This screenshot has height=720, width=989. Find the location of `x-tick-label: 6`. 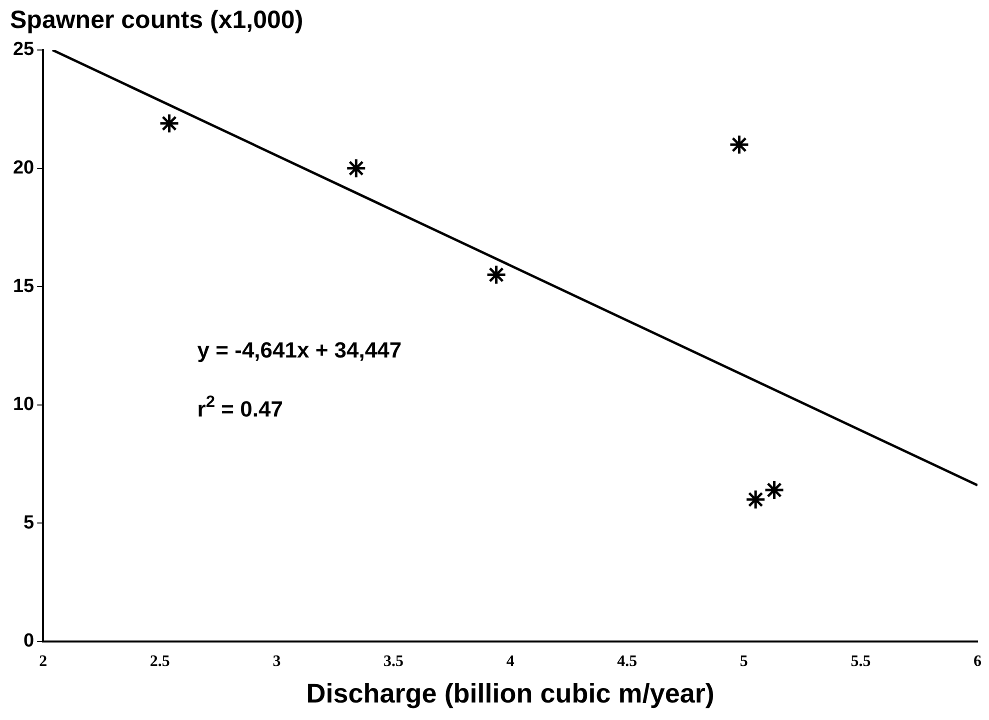

x-tick-label: 6 is located at coordinates (978, 661).